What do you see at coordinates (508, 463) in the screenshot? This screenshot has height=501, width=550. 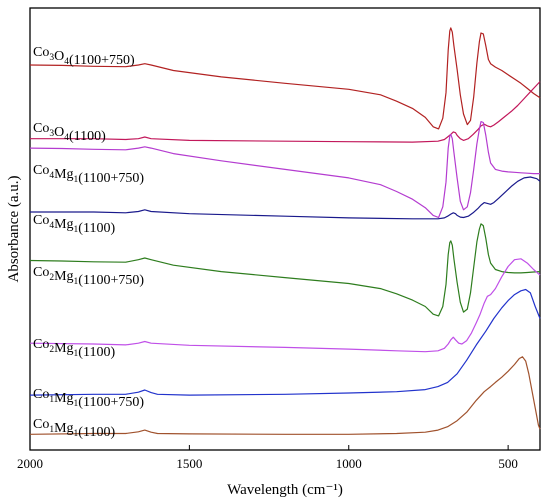 I see `x-tick-label-500: 500` at bounding box center [508, 463].